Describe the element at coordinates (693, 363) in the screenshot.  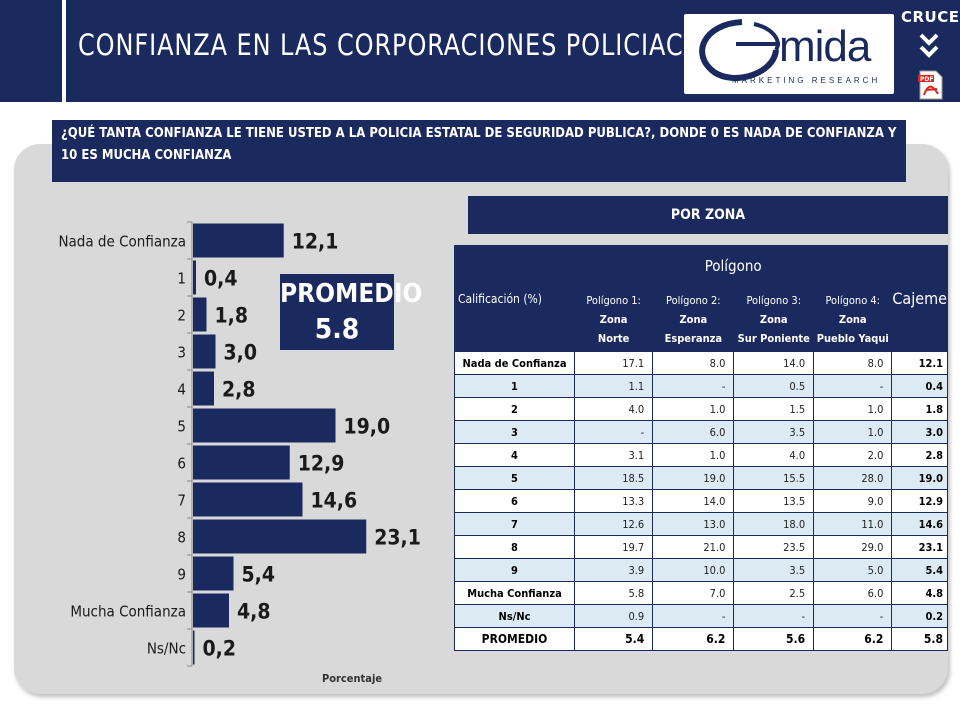
I see `table-cell: 8.0` at that location.